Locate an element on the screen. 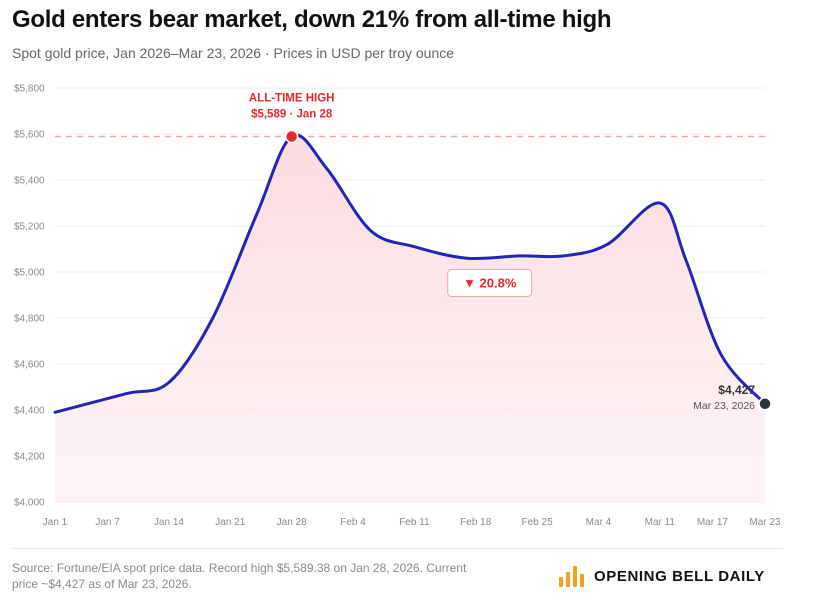 The width and height of the screenshot is (813, 605). drop-badge-box is located at coordinates (490, 283).